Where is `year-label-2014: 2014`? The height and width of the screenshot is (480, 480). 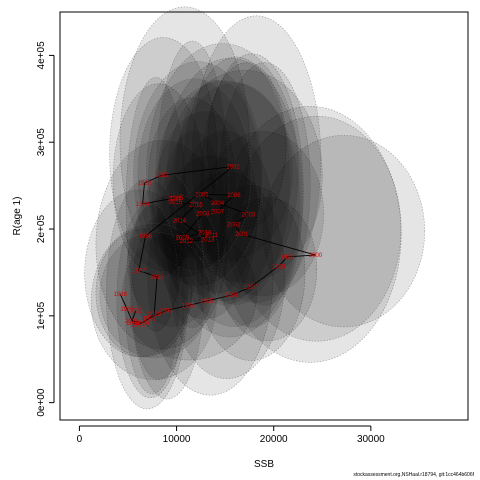 year-label-2014: 2014 is located at coordinates (180, 221).